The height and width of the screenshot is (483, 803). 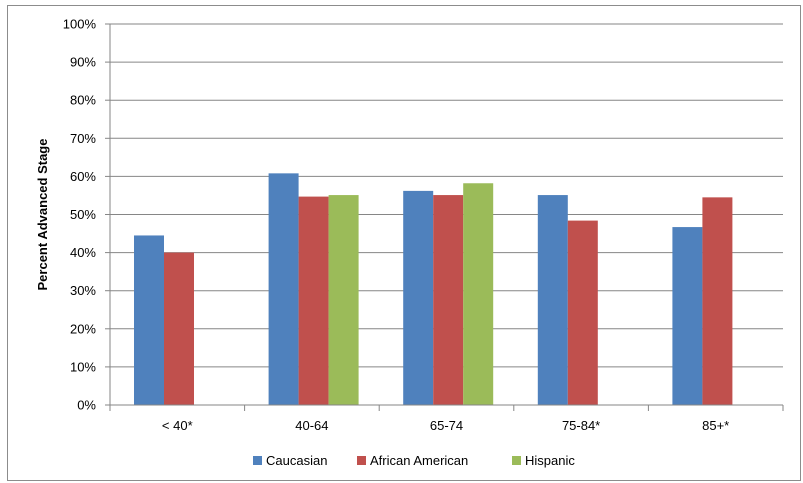 What do you see at coordinates (177, 425) in the screenshot?
I see `x-tick-label: < 40*` at bounding box center [177, 425].